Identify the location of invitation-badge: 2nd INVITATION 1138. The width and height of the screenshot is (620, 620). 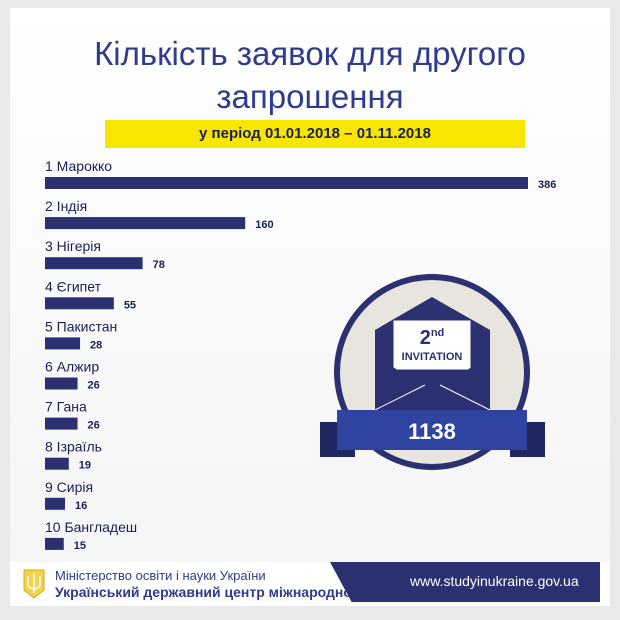
(432, 372).